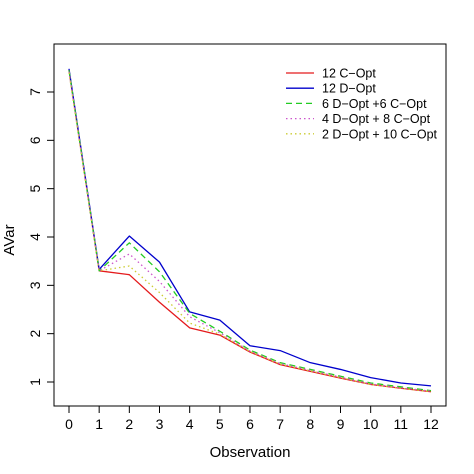 Image resolution: width=474 pixels, height=474 pixels. I want to click on x-tick-label: 10, so click(371, 424).